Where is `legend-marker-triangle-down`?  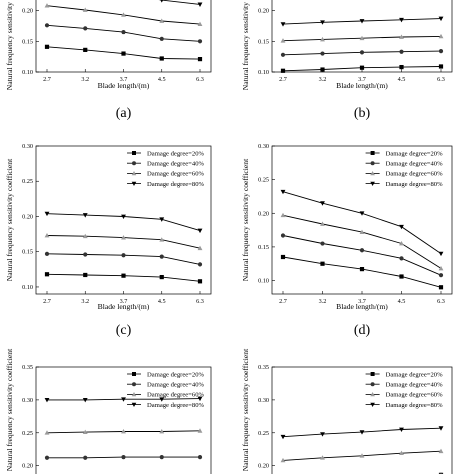
legend-marker-triangle-down is located at coordinates (372, 404).